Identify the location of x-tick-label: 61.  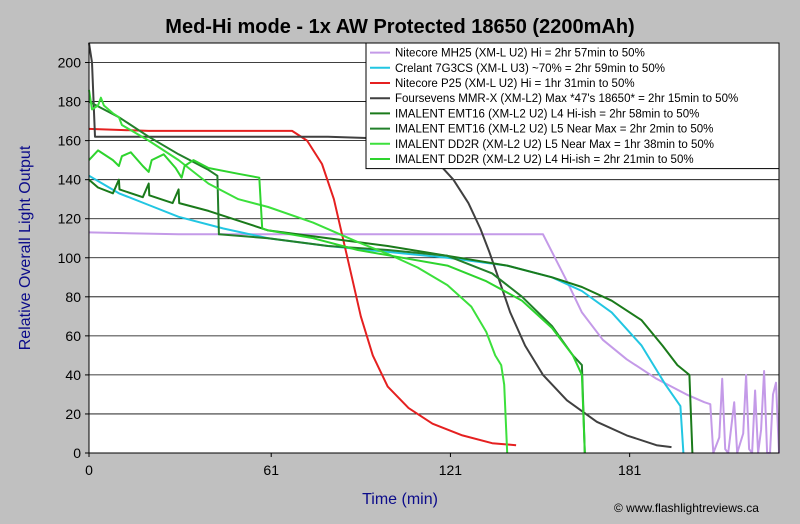
(271, 470).